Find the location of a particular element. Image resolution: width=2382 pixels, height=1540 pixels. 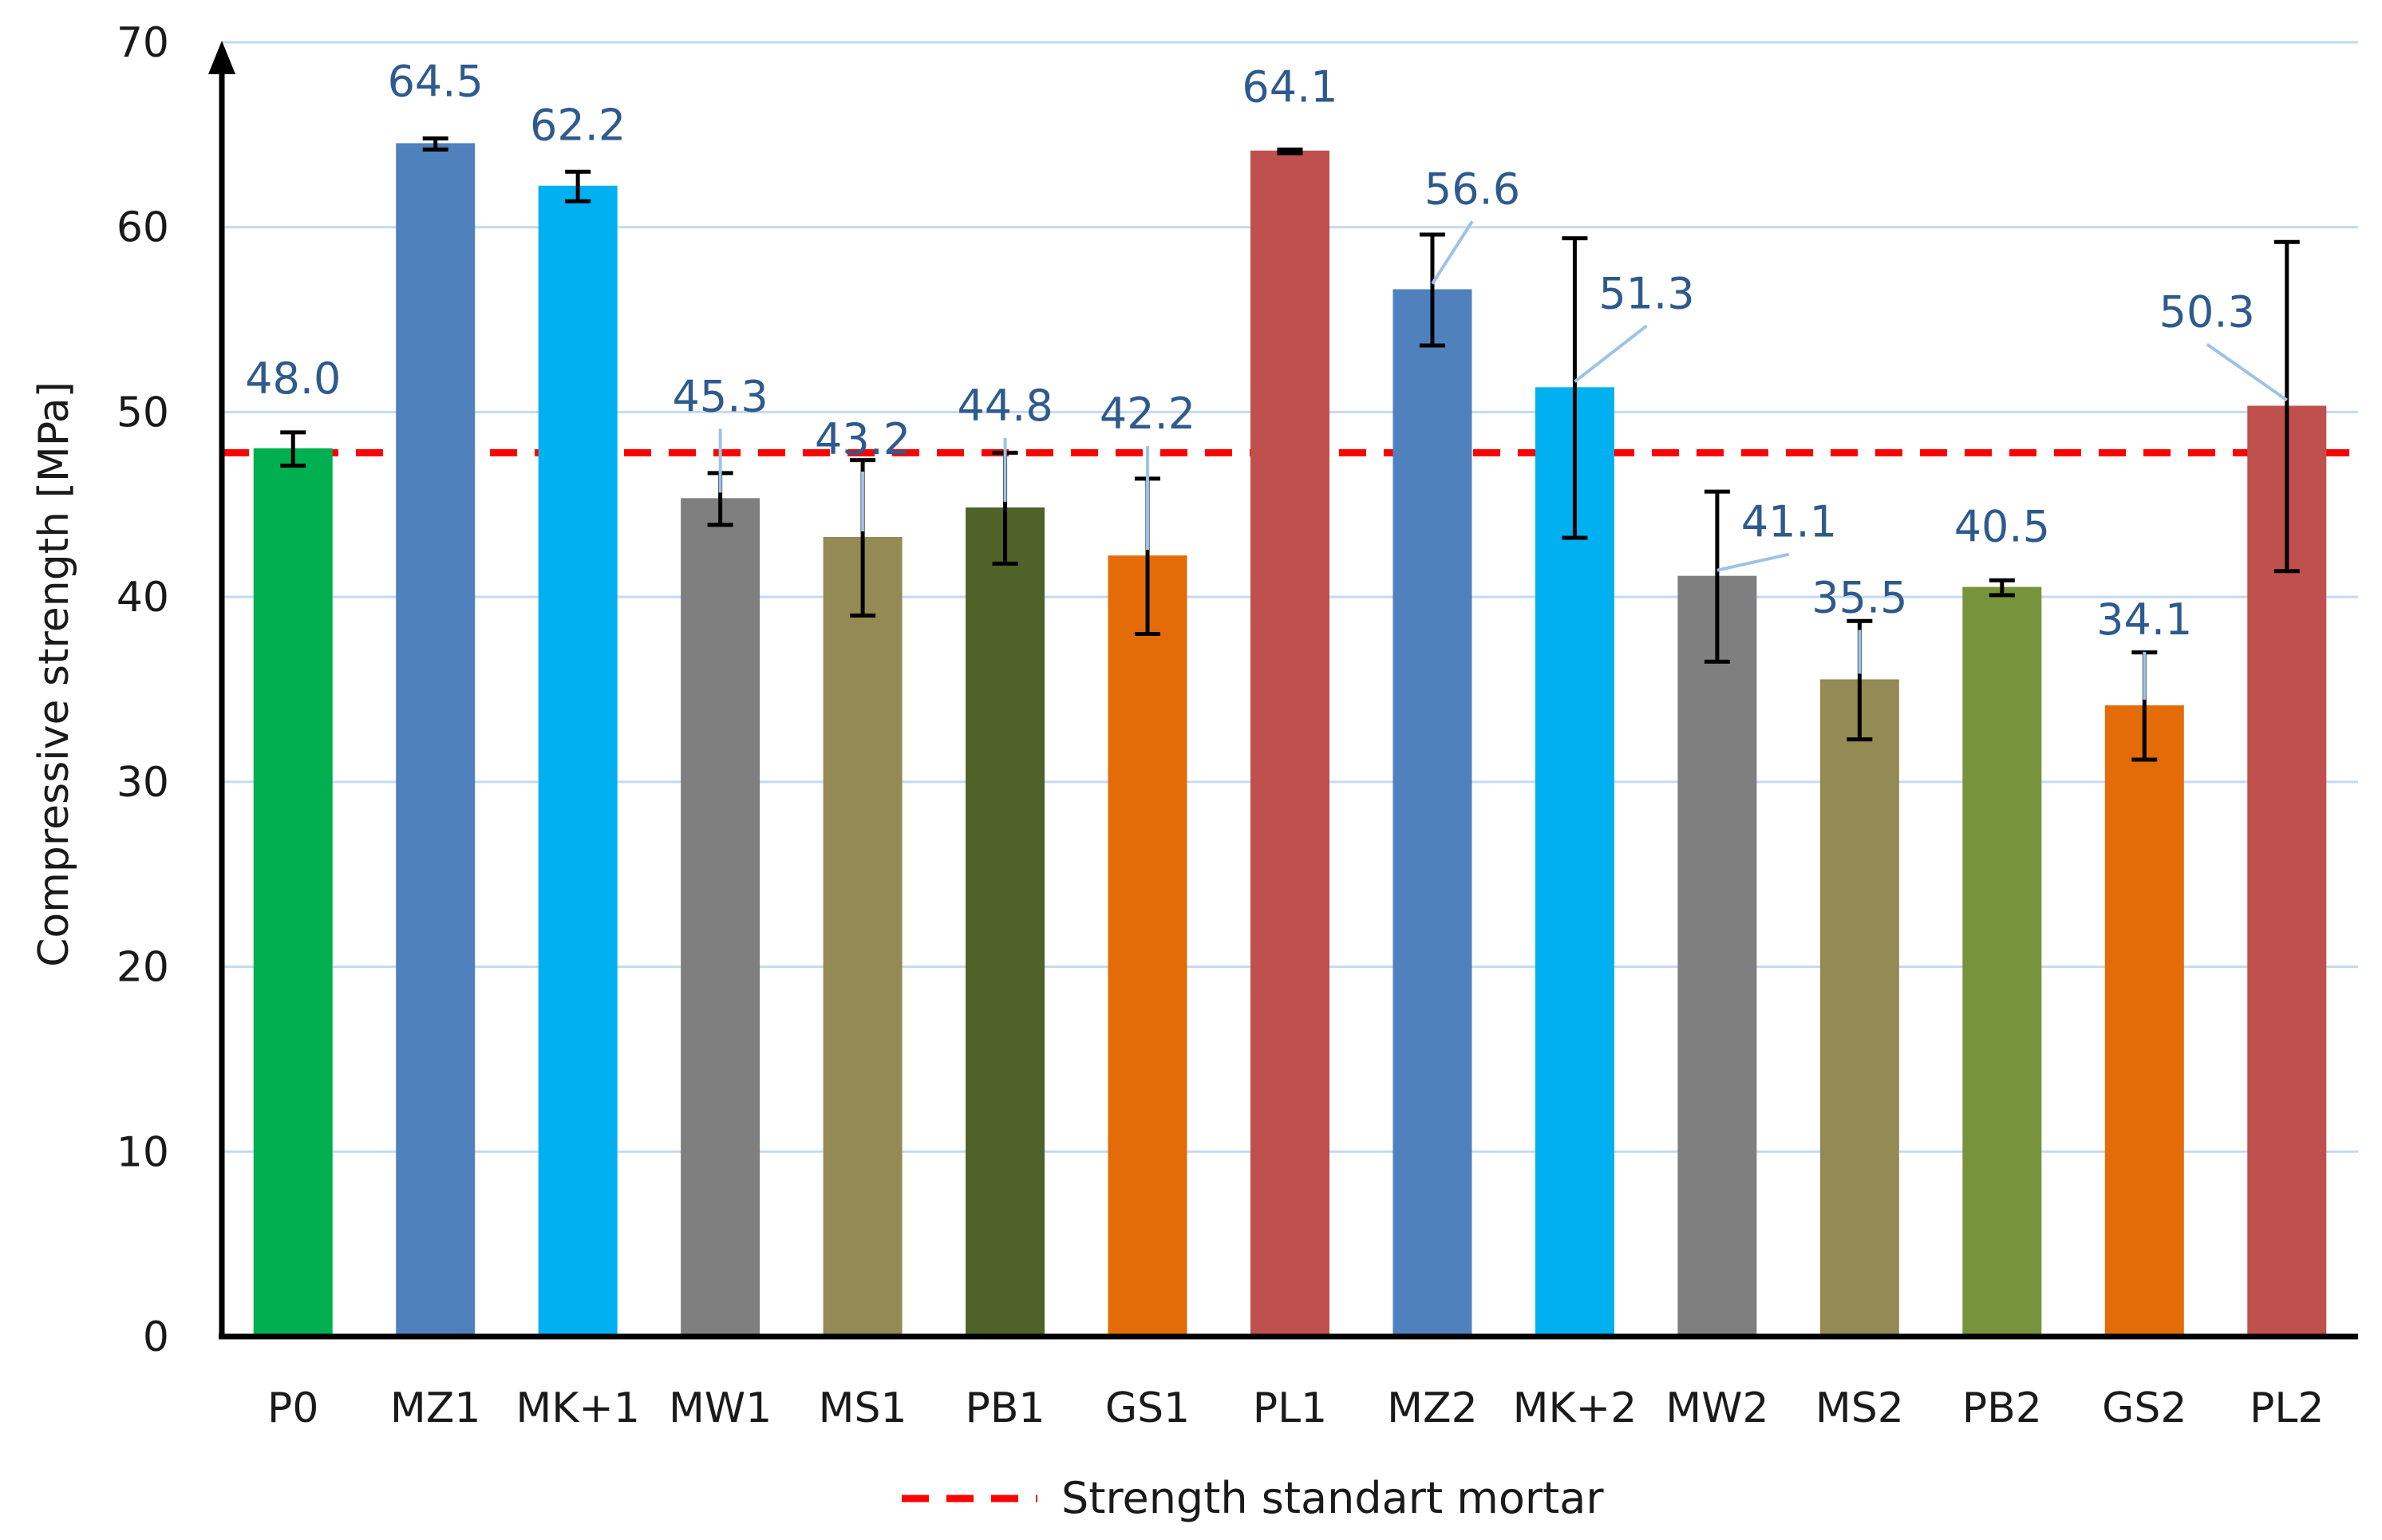

bar-PB1 is located at coordinates (1005, 922).